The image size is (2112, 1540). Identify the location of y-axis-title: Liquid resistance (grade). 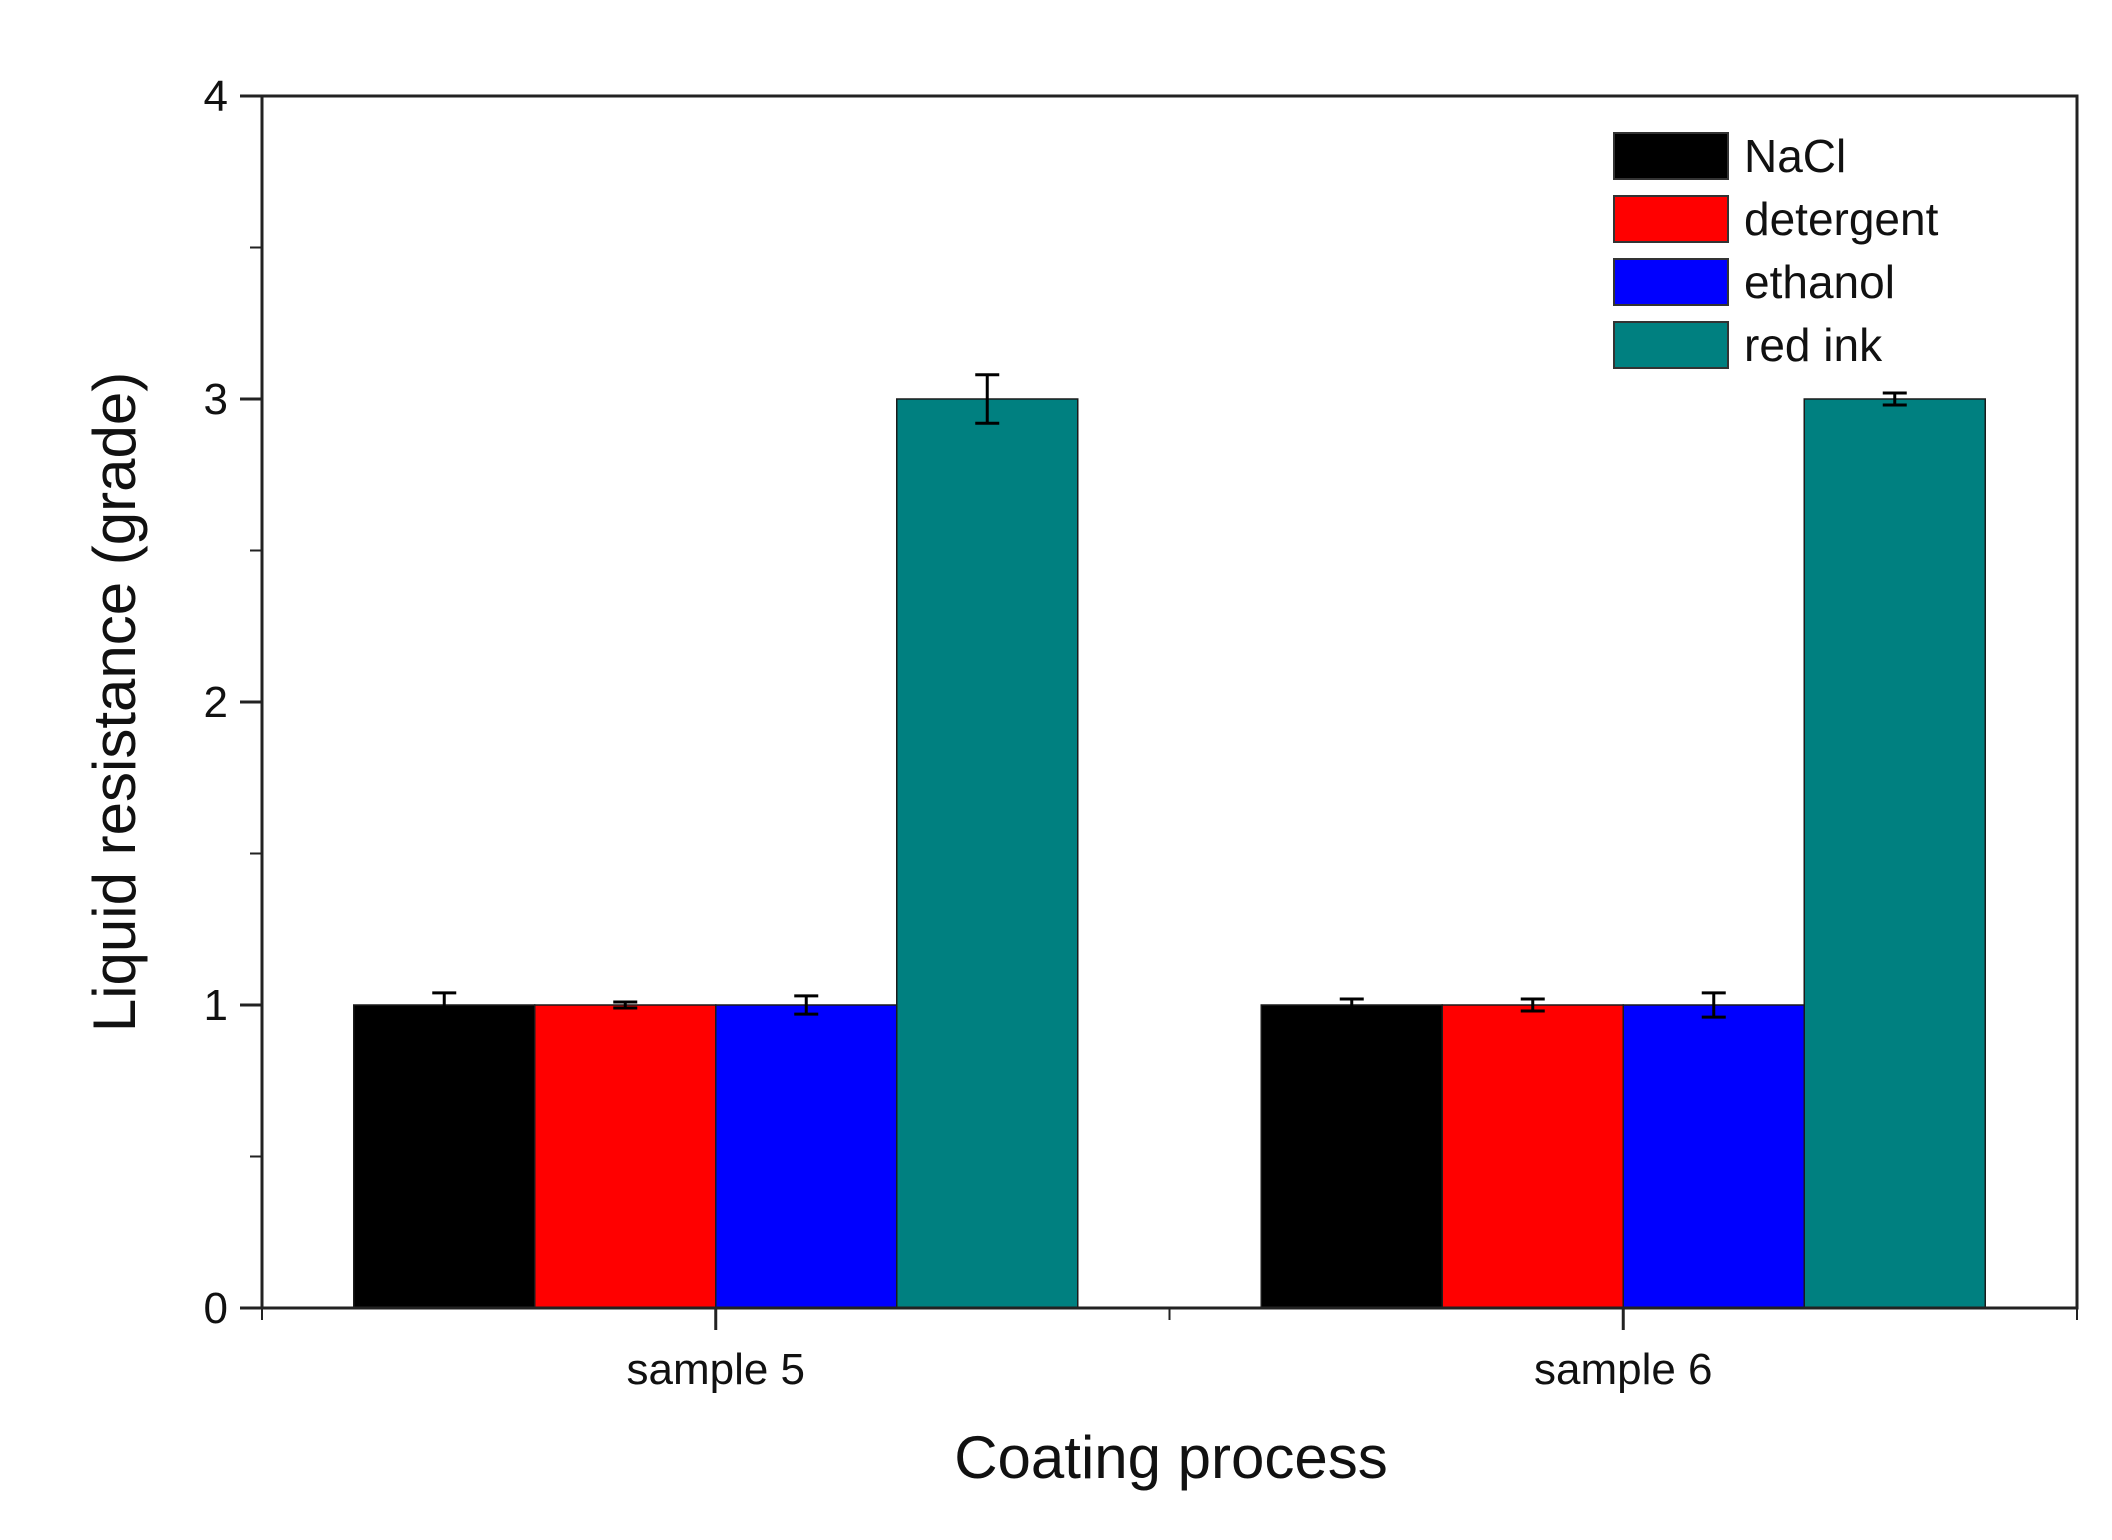
(114, 702).